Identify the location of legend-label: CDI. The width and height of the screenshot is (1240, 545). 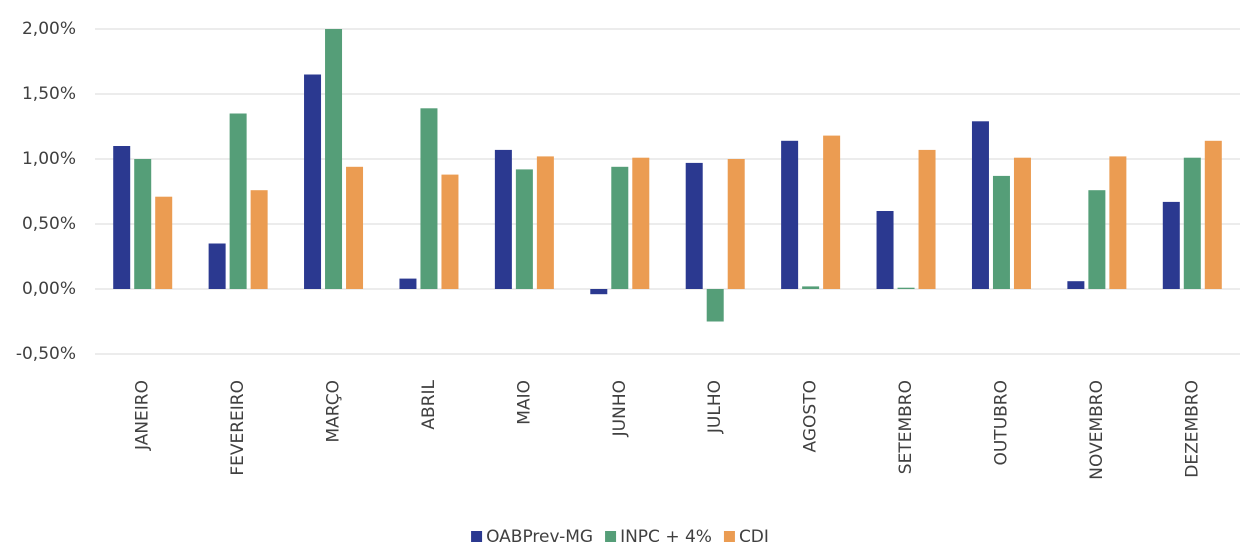
(754, 536).